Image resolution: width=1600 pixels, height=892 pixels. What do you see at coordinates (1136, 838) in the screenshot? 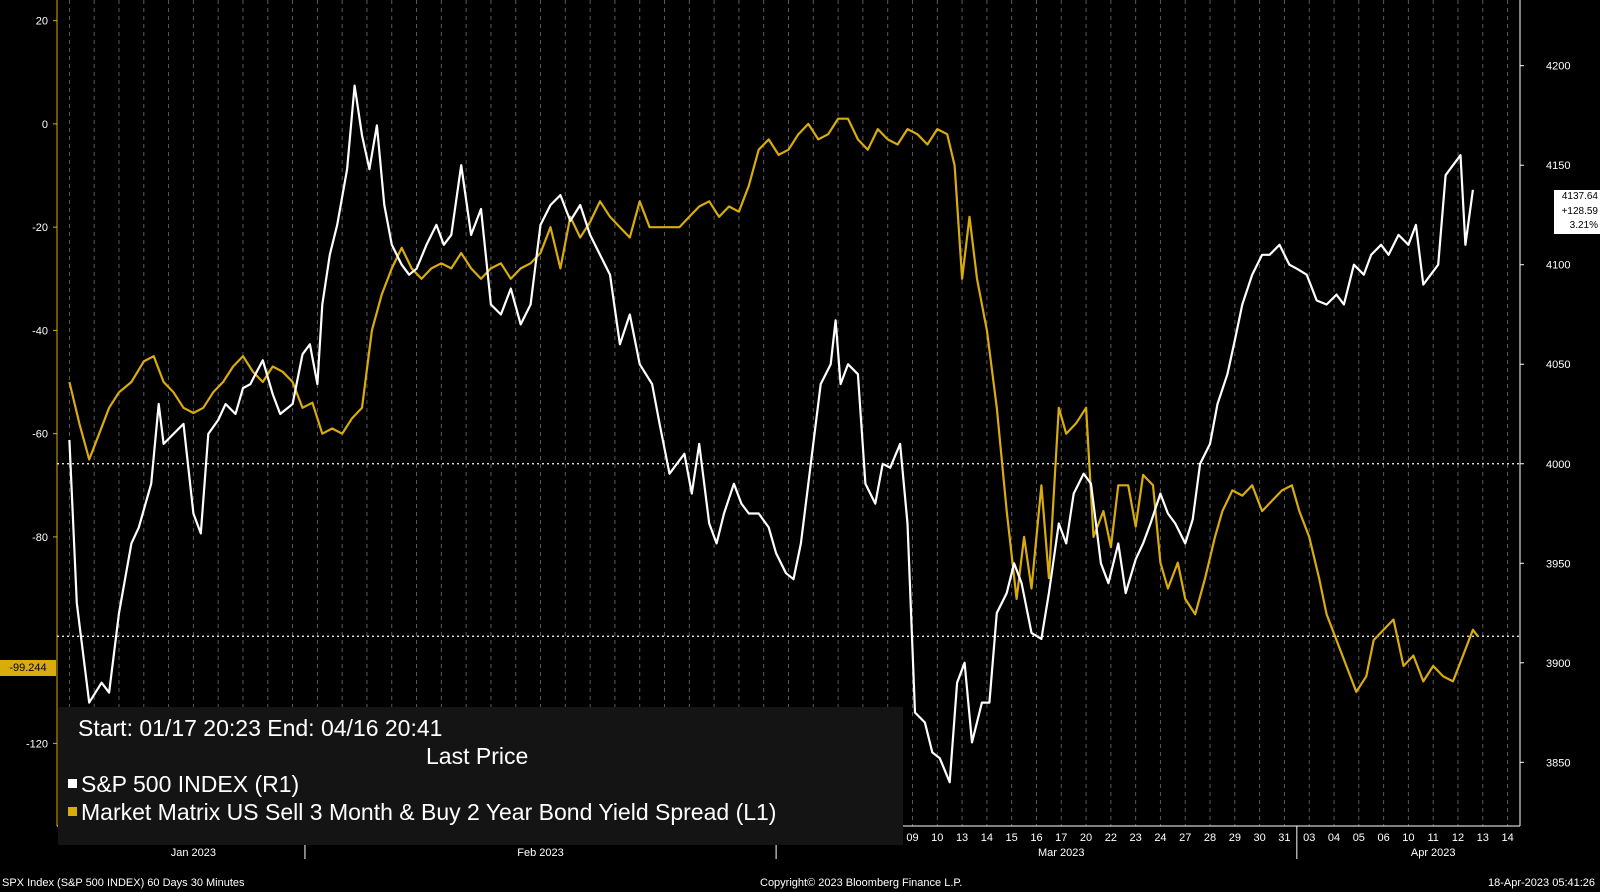
I see `x-tick-label: 23` at bounding box center [1136, 838].